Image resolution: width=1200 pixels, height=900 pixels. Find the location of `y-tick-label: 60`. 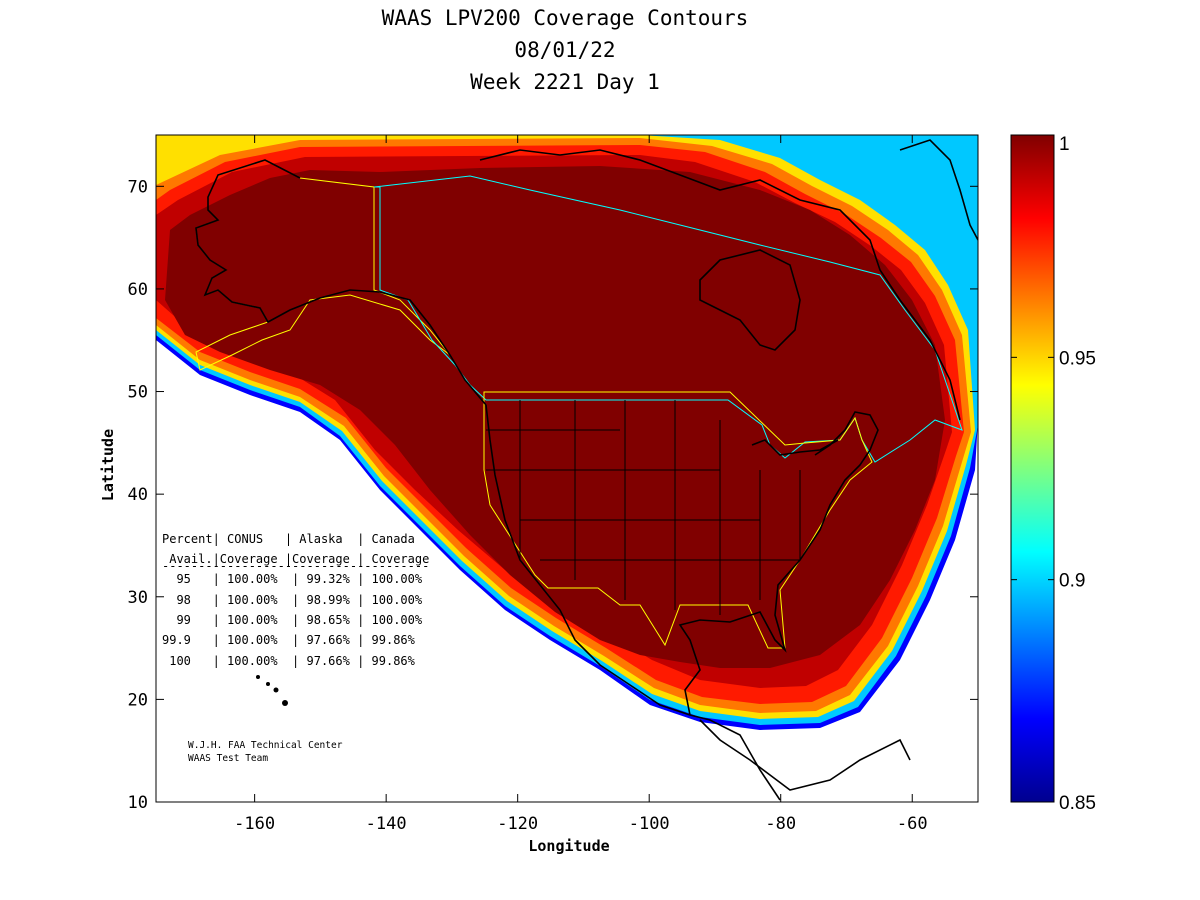

y-tick-label: 60 is located at coordinates (138, 290).